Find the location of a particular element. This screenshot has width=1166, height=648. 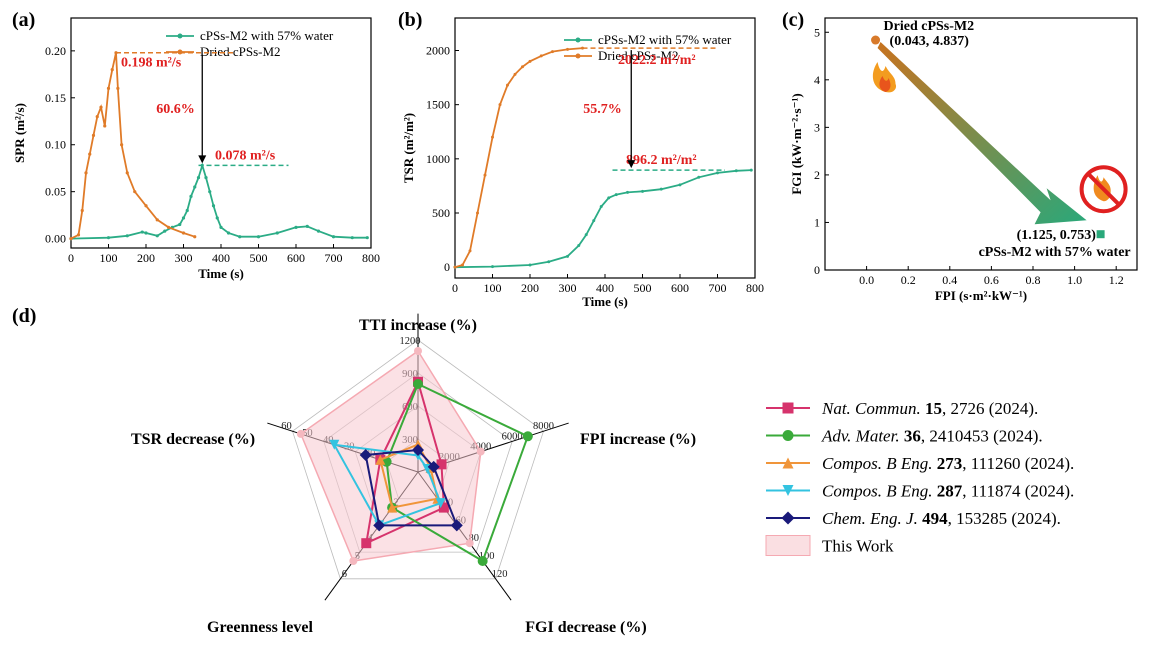

radar-tick-label: 6 is located at coordinates (344, 574).